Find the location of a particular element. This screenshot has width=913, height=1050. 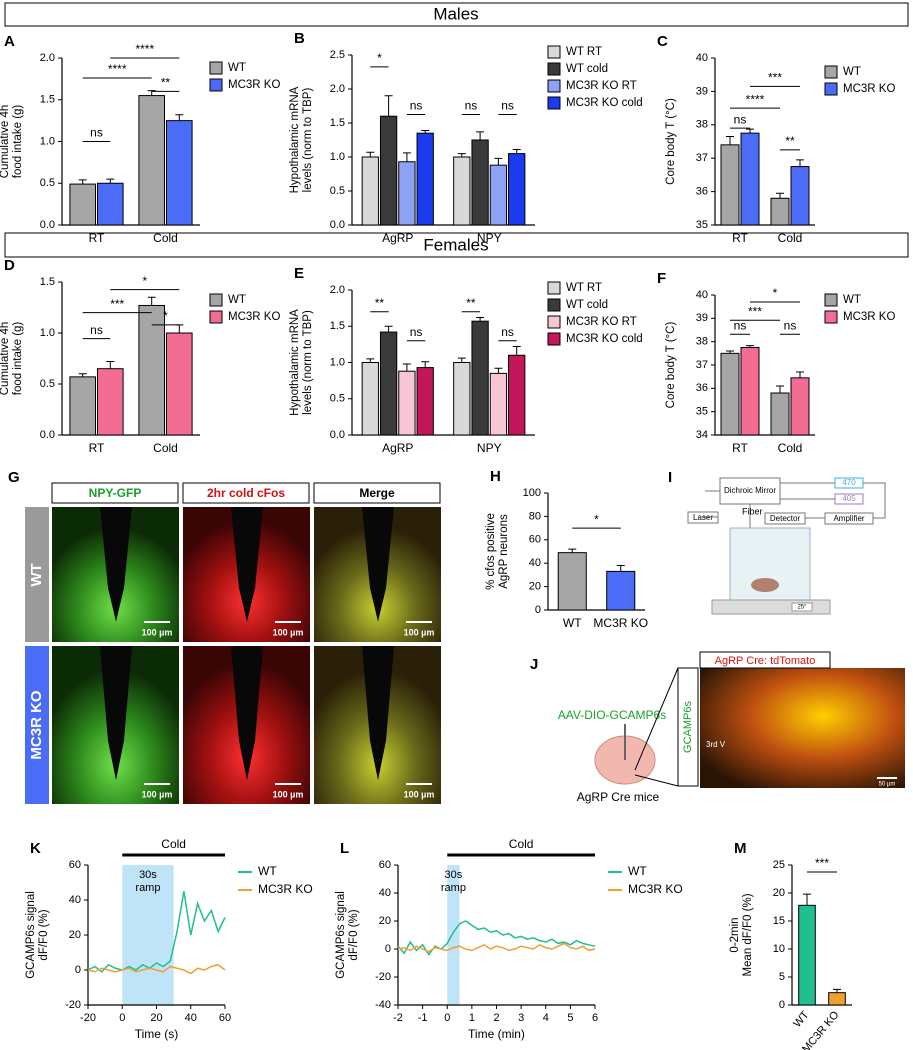

column-label: Merge is located at coordinates (377, 493).